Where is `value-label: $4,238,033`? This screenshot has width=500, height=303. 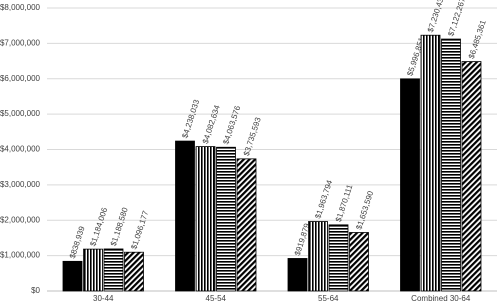
value-label: $4,238,033 is located at coordinates (190, 118).